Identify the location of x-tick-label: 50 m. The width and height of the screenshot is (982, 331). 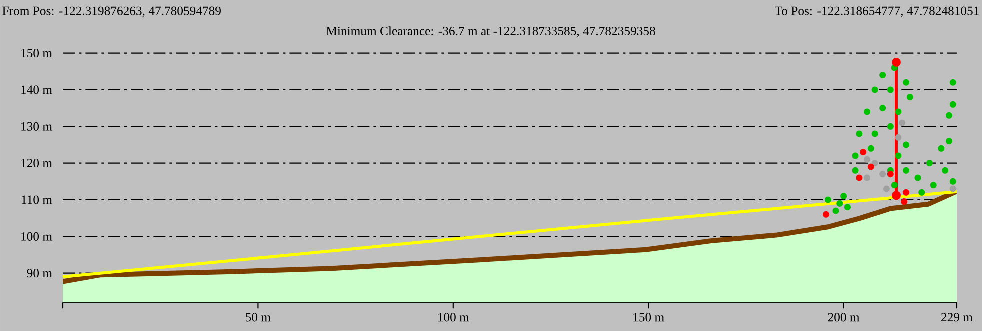
(258, 317).